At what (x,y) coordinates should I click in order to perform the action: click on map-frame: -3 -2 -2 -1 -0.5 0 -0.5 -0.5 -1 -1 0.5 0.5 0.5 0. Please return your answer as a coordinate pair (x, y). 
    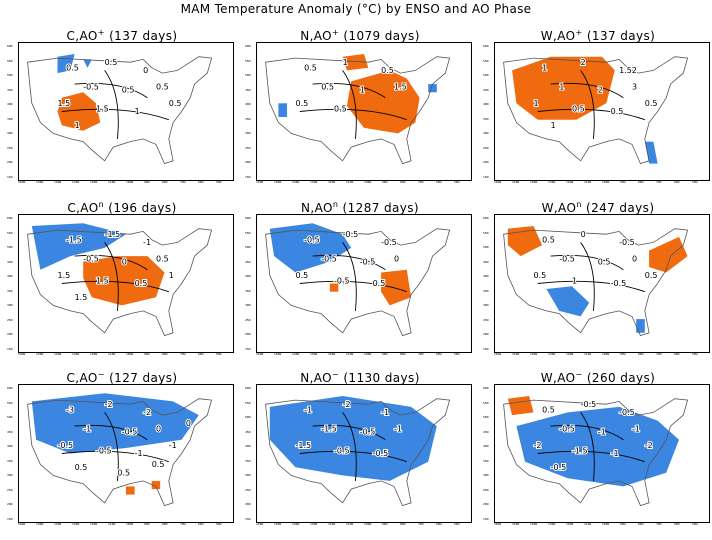
    Looking at the image, I should click on (126, 453).